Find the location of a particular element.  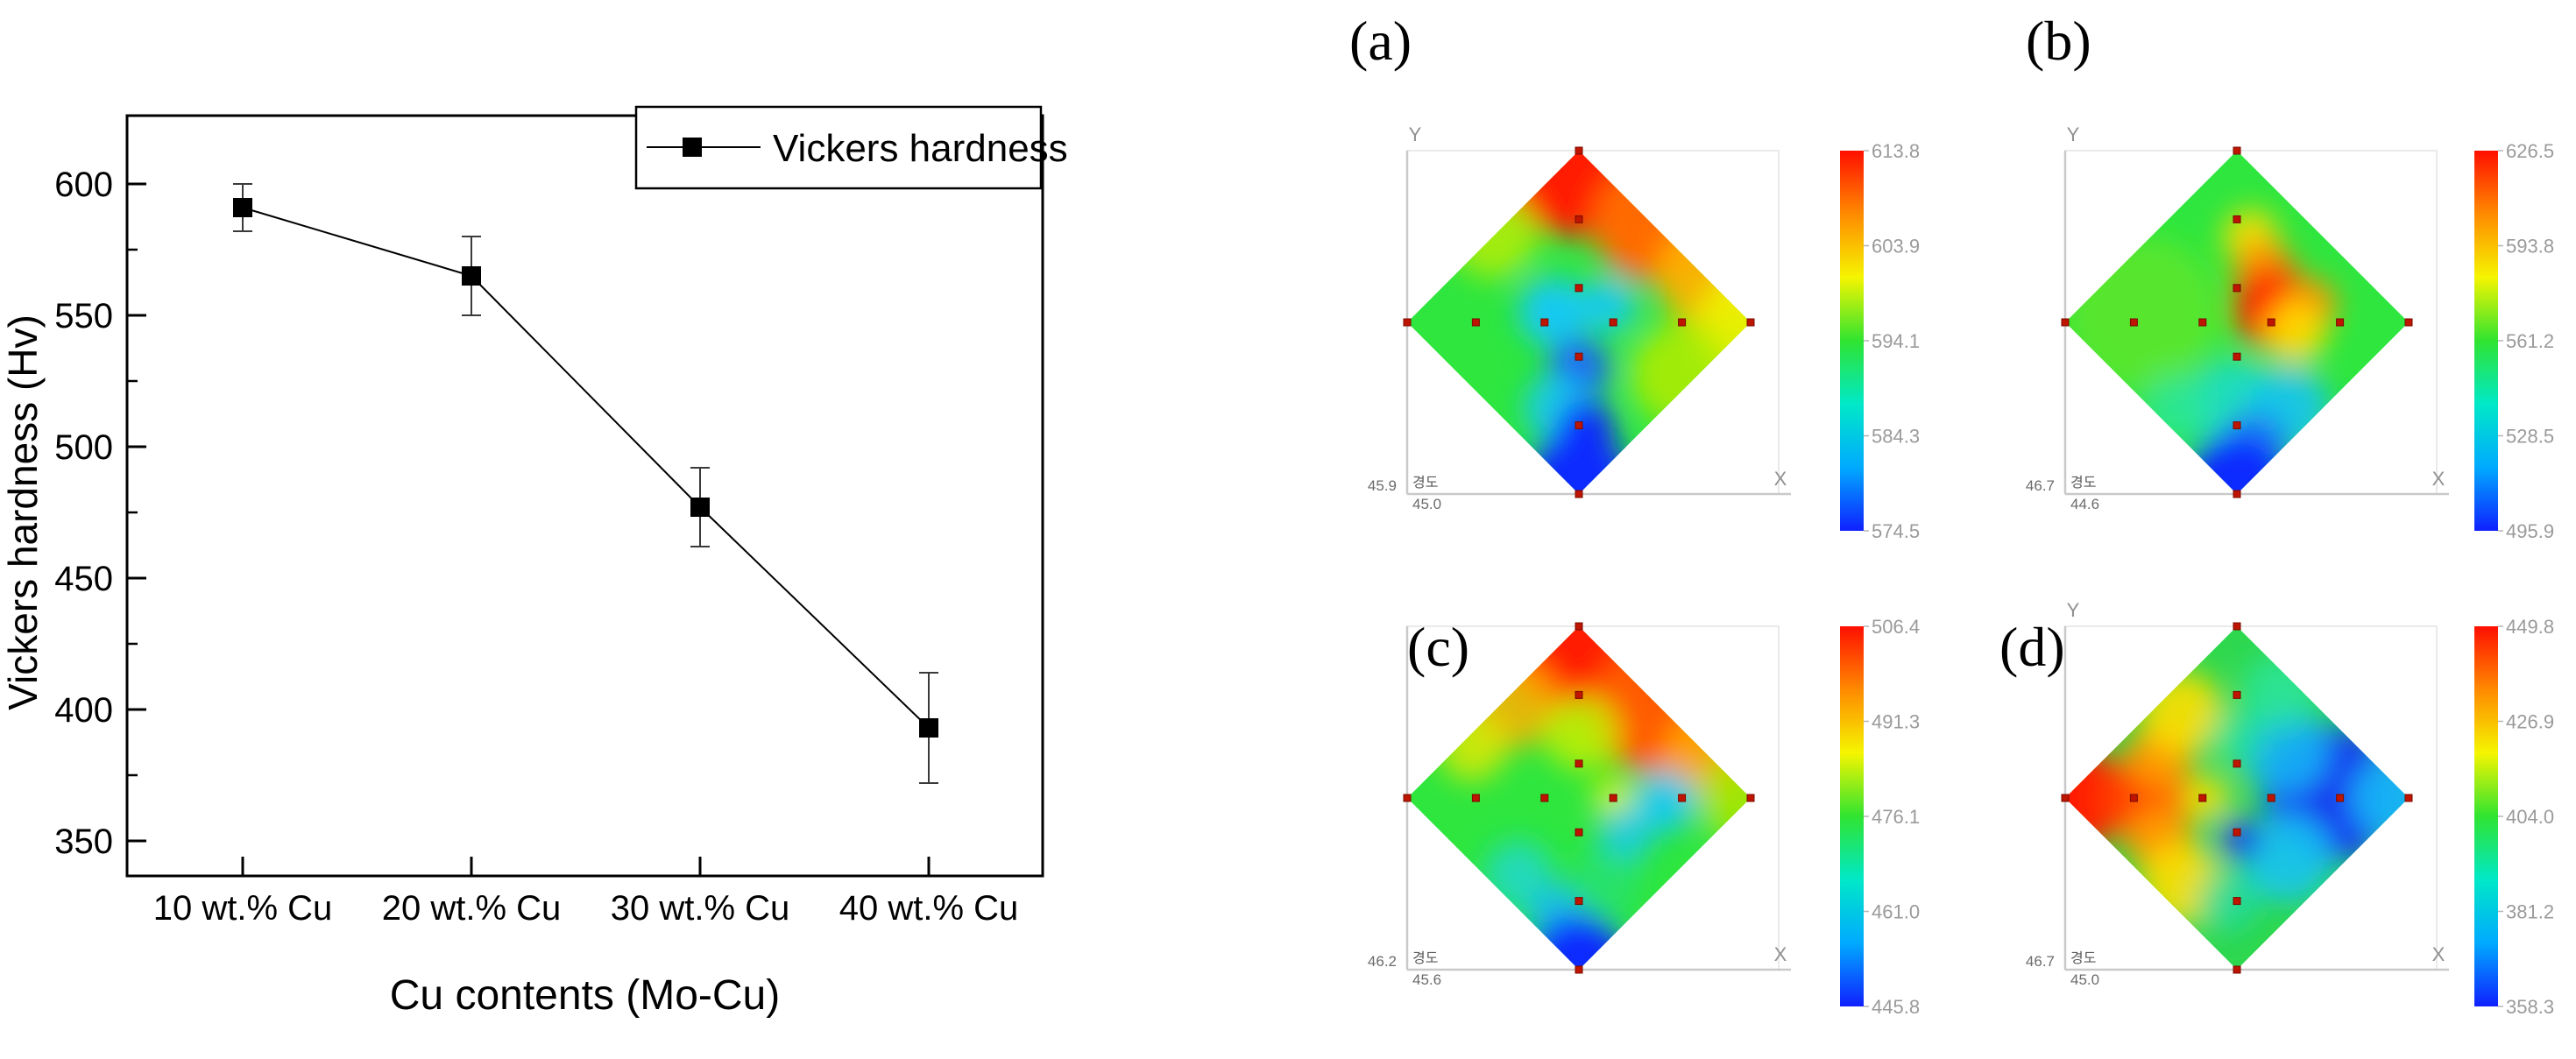

y-tick-label: 450 is located at coordinates (83, 579).